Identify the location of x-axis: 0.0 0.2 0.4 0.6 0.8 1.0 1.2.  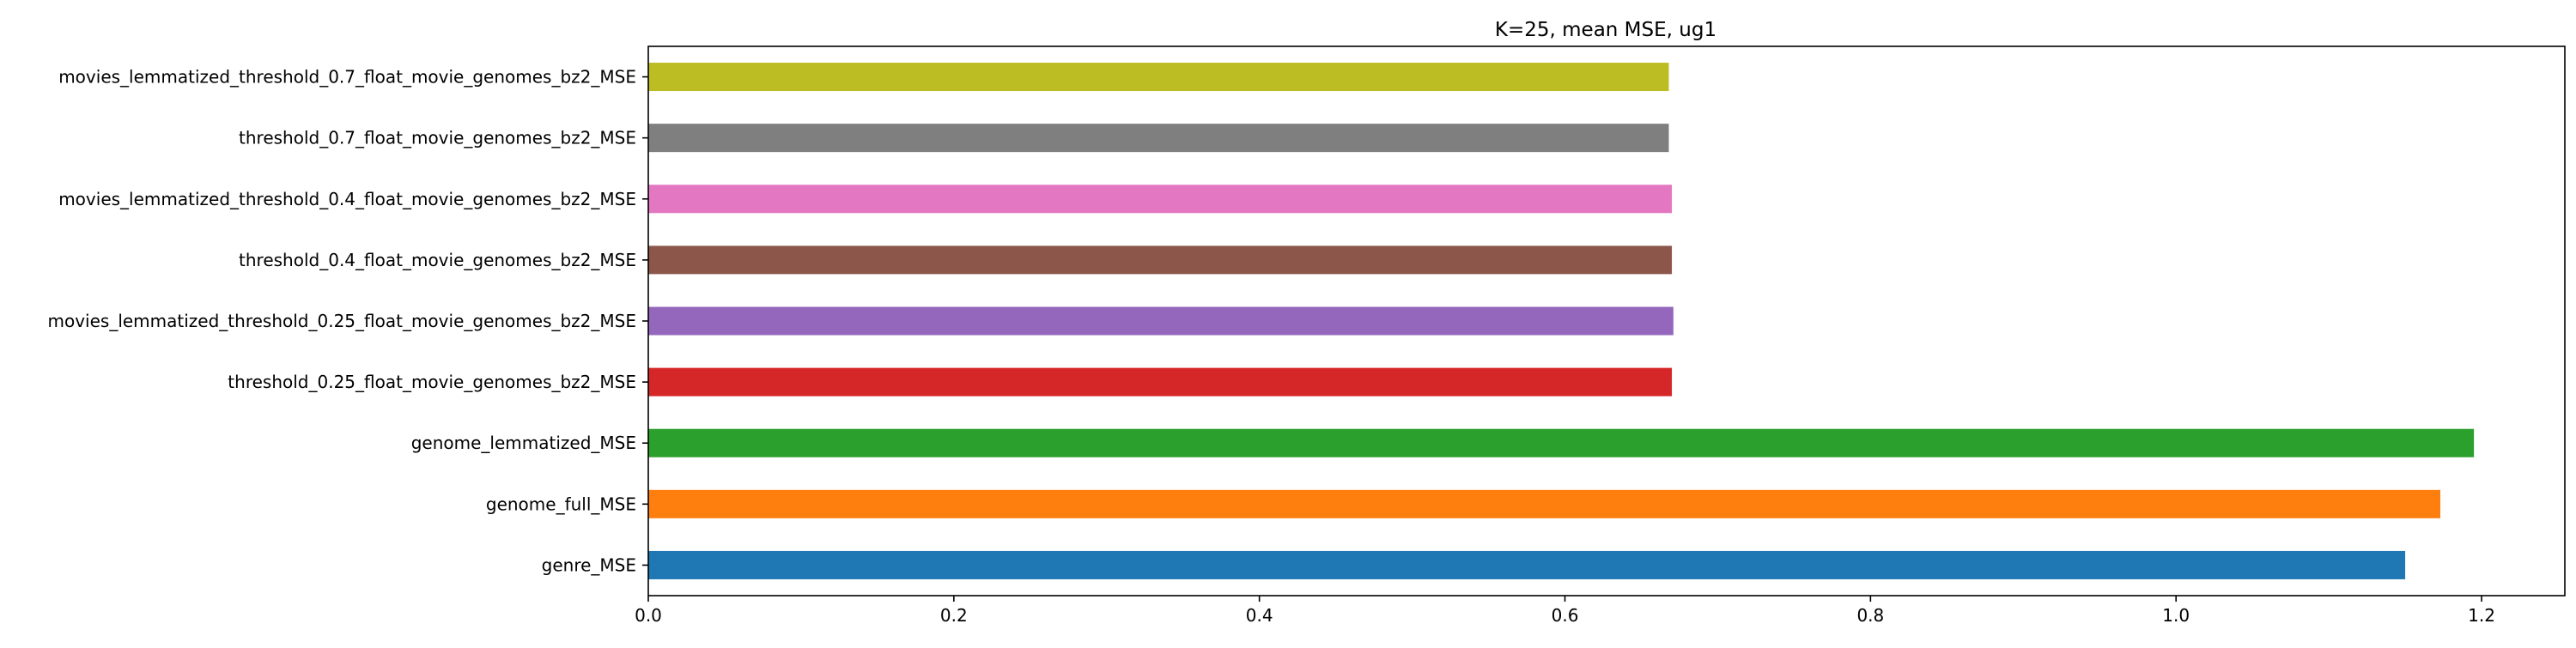
(1565, 611).